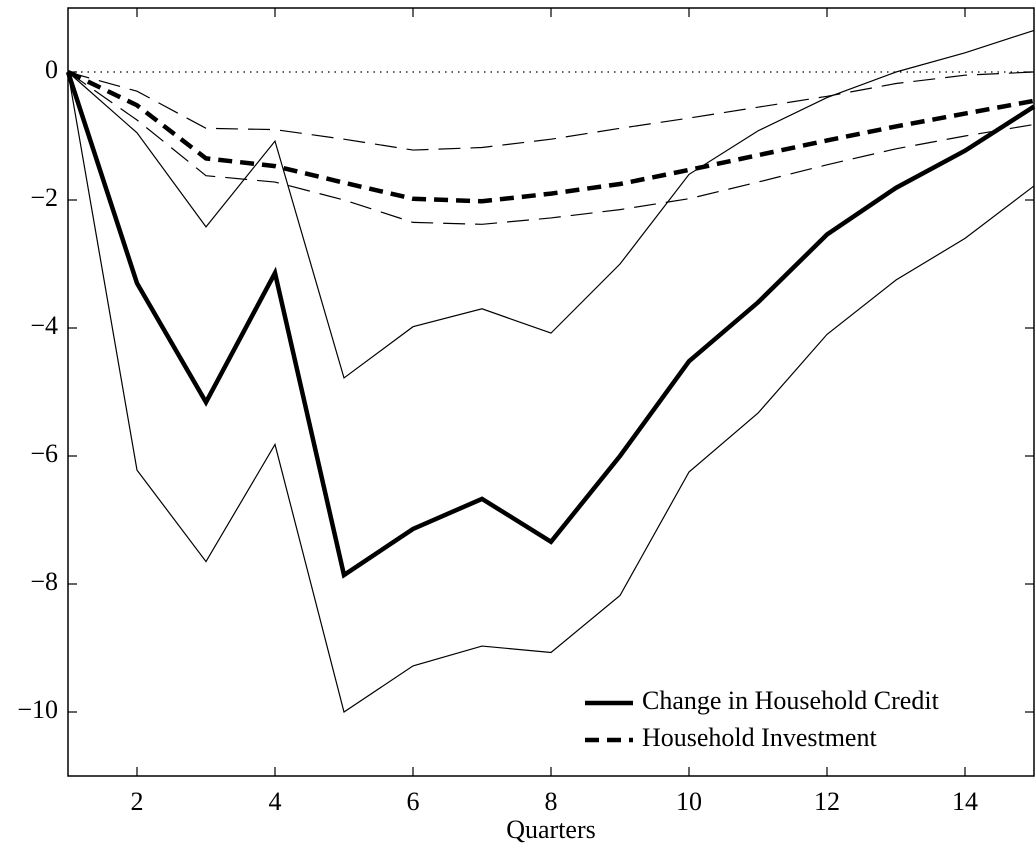 This screenshot has height=858, width=1036. I want to click on x-tick-label: 4, so click(275, 801).